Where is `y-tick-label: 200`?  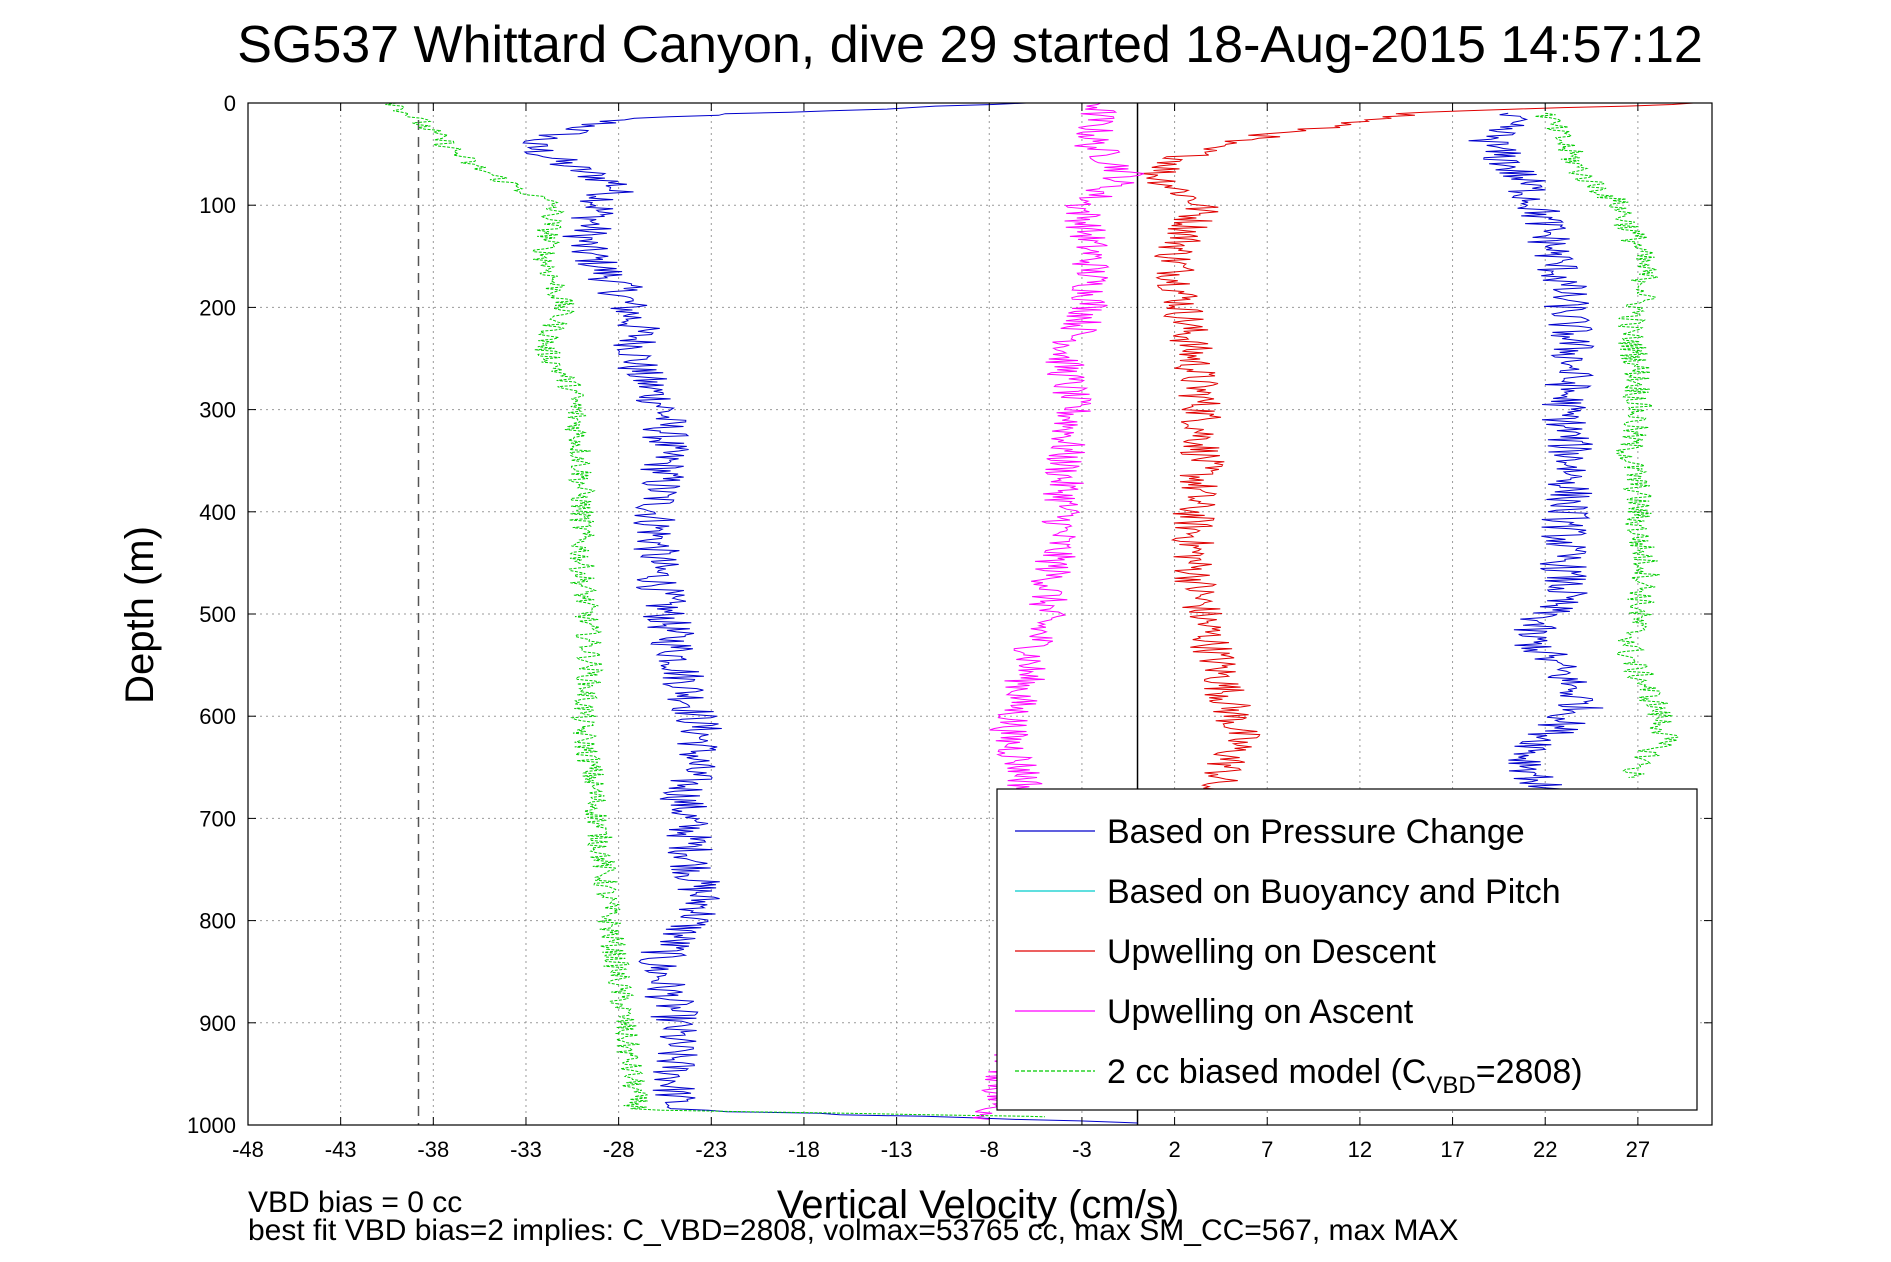
y-tick-label: 200 is located at coordinates (217, 307).